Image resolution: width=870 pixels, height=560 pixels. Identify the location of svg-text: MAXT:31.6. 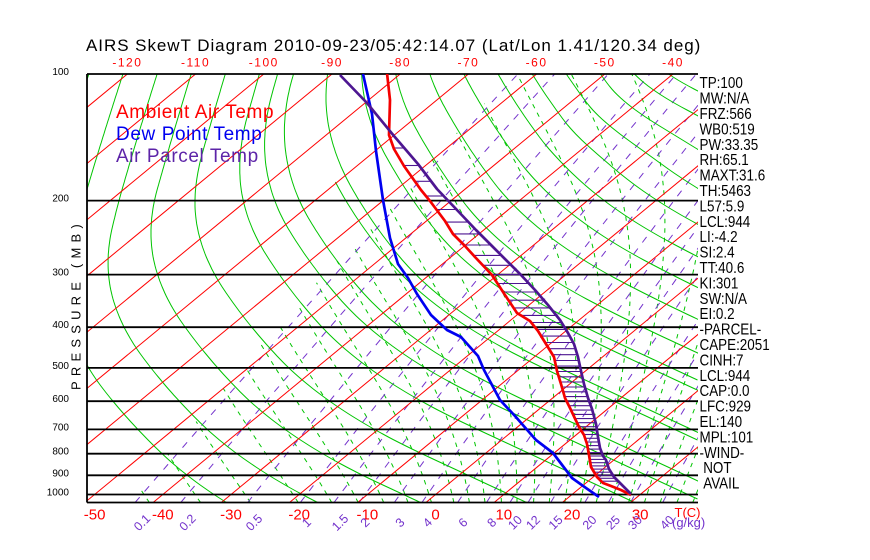
(733, 176).